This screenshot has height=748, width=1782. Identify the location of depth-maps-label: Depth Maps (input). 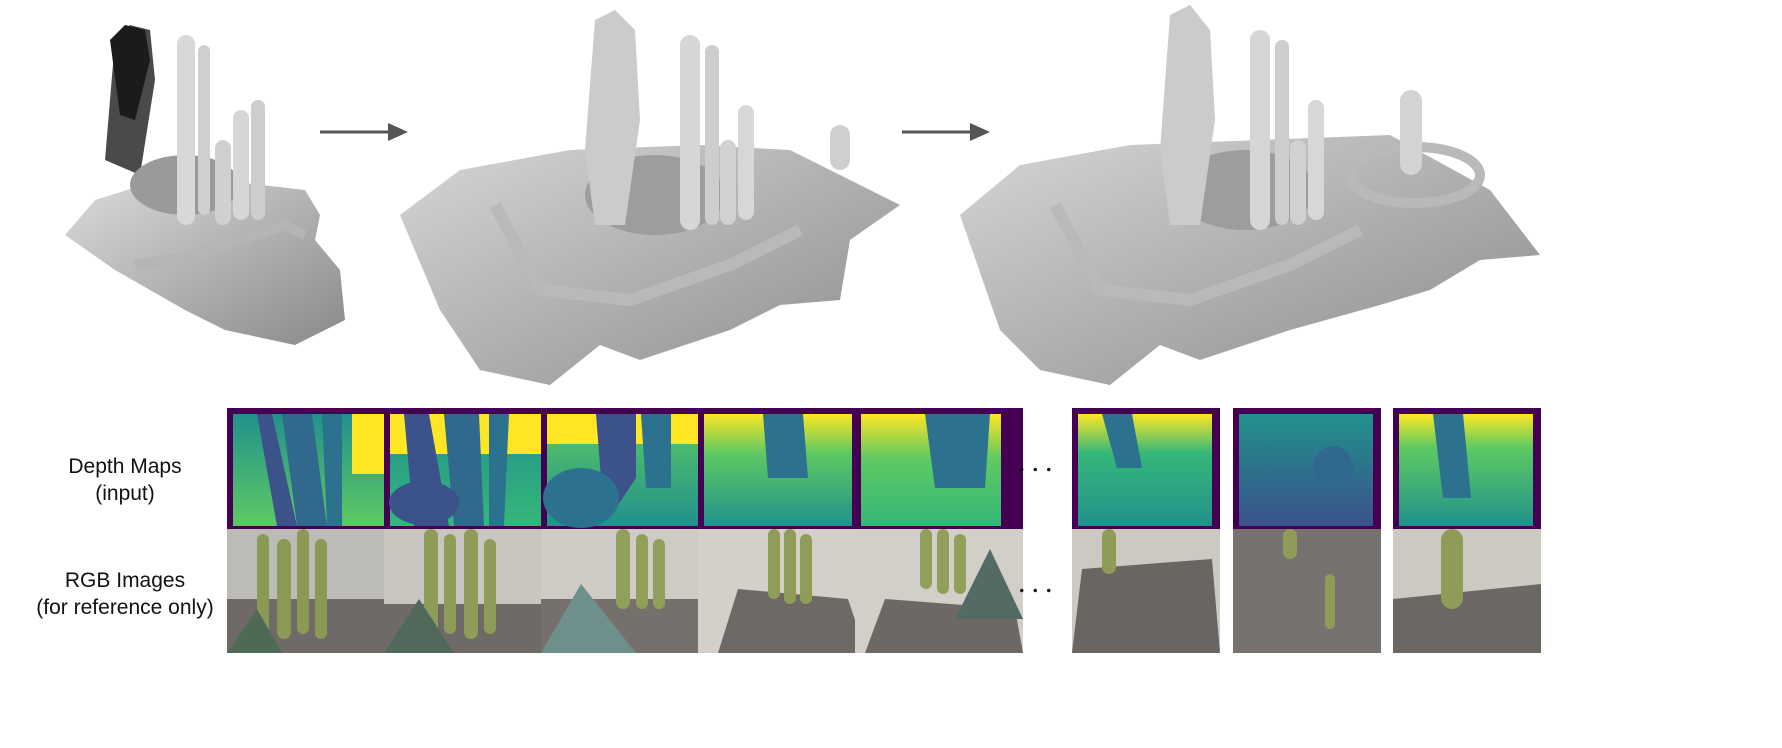
(125, 480).